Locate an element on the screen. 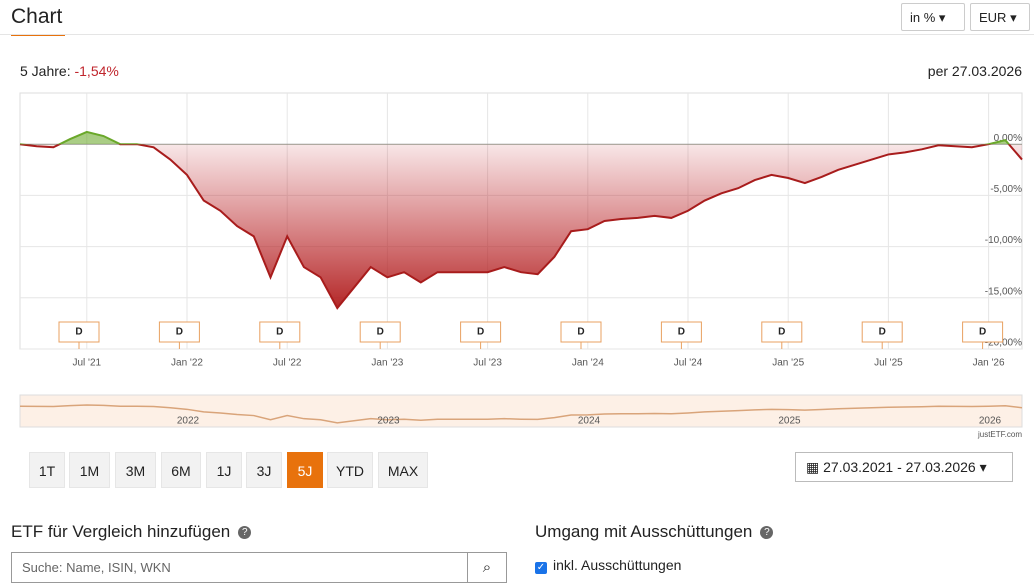  period-button: 1J is located at coordinates (224, 470).